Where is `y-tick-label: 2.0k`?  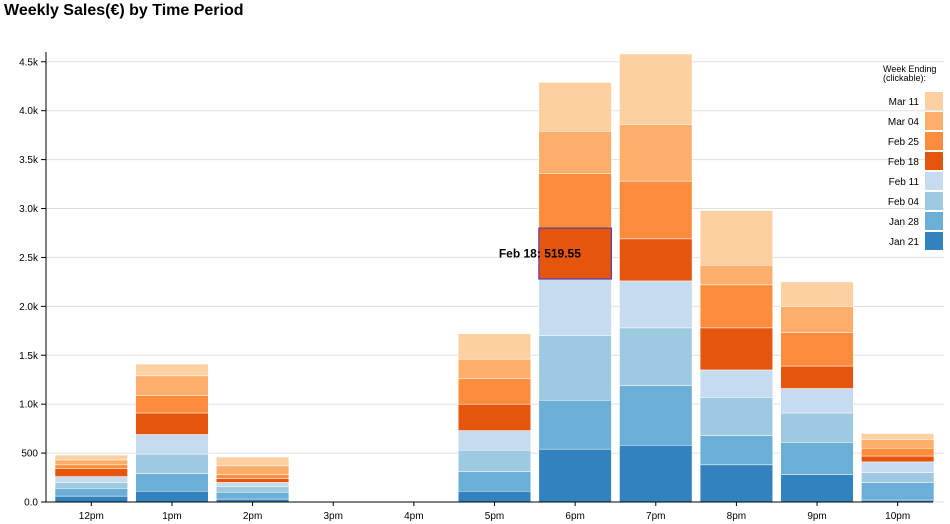
y-tick-label: 2.0k is located at coordinates (29, 307).